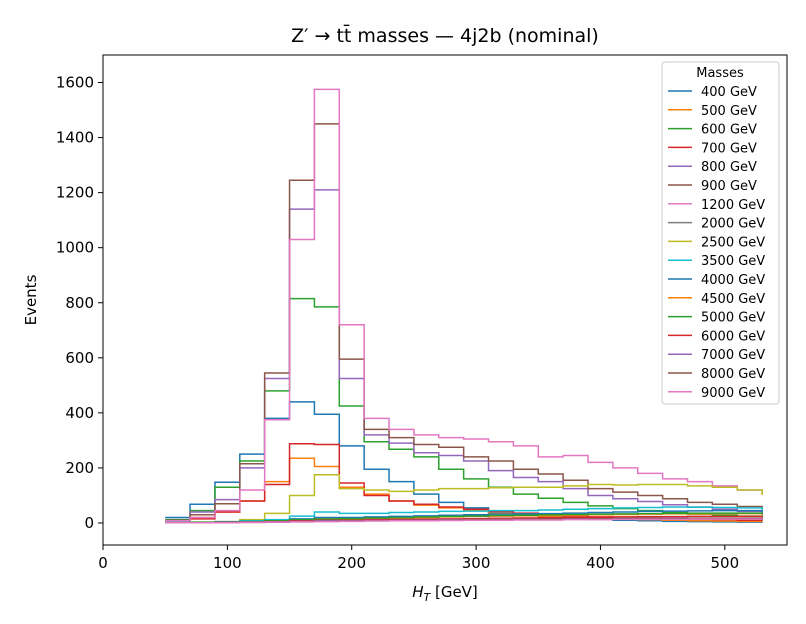 The height and width of the screenshot is (624, 806). Describe the element at coordinates (89, 523) in the screenshot. I see `y-tick-label: 0` at that location.